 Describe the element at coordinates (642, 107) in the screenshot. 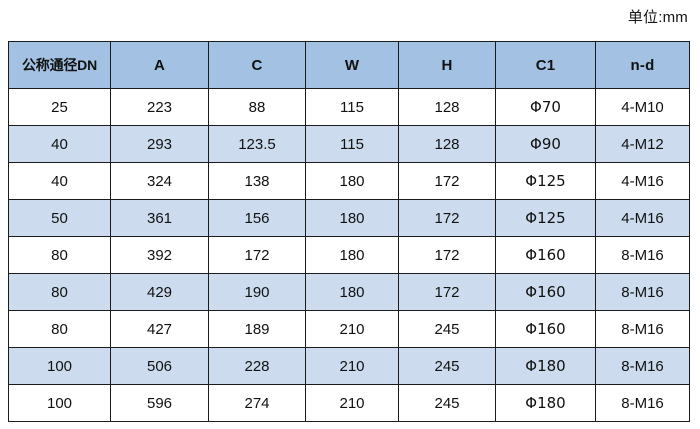

I see `cell-nd: 4-M10` at that location.